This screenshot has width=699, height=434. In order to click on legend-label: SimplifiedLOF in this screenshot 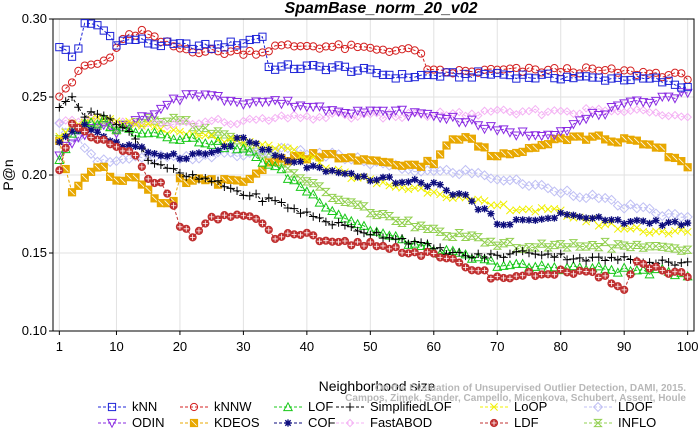, I will do `click(411, 406)`.